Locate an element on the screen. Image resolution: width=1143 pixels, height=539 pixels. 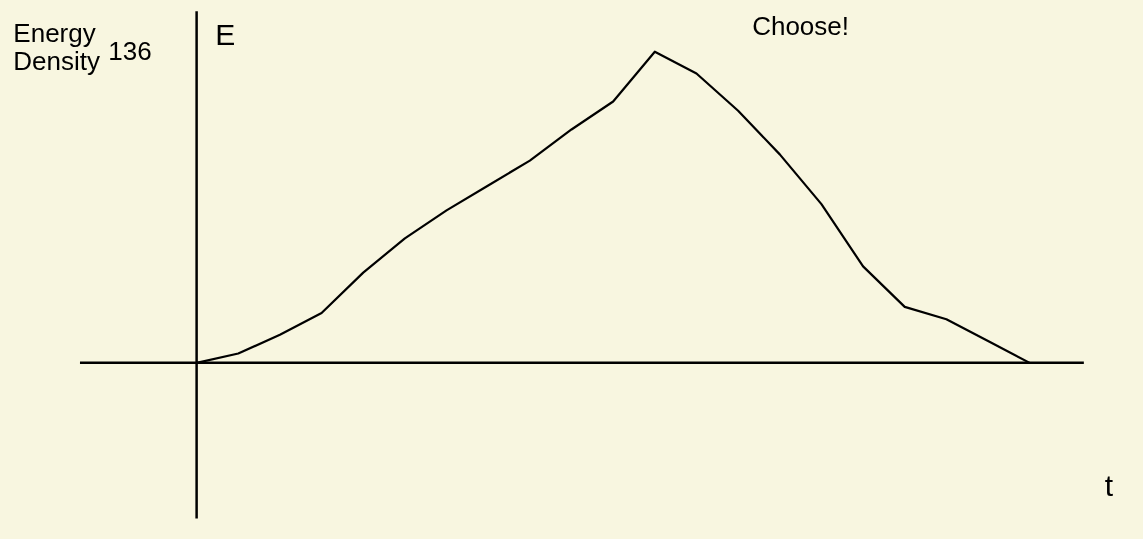
text: Energy Density is located at coordinates (57, 46).